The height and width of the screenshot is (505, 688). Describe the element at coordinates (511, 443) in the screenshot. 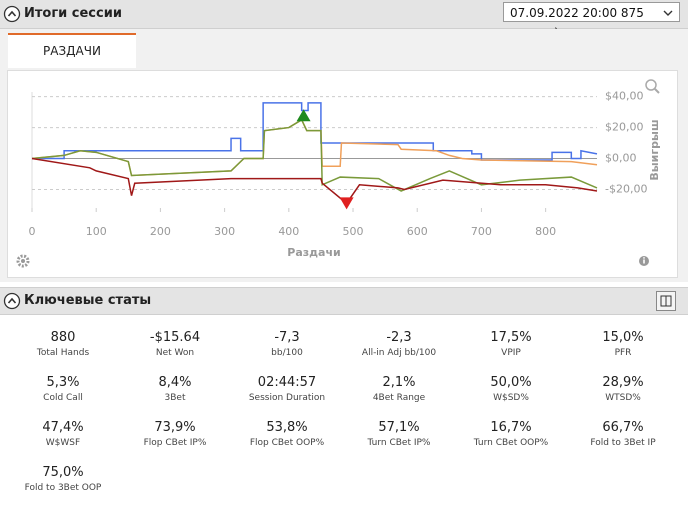

I see `stat-label: Turn CBet OOP%` at that location.